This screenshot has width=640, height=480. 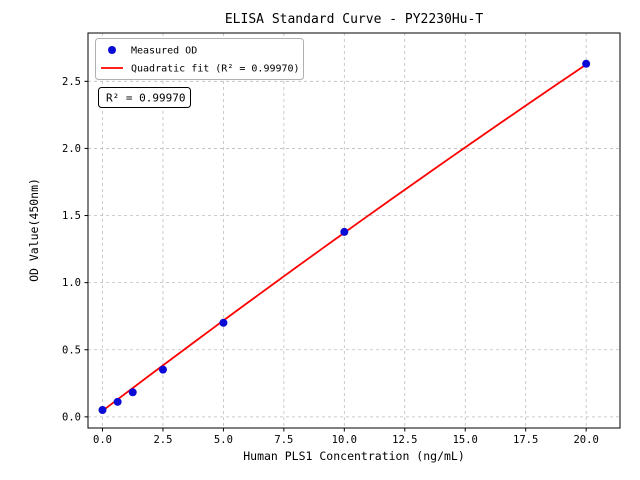 What do you see at coordinates (585, 440) in the screenshot?
I see `x-tick-label: 20.0` at bounding box center [585, 440].